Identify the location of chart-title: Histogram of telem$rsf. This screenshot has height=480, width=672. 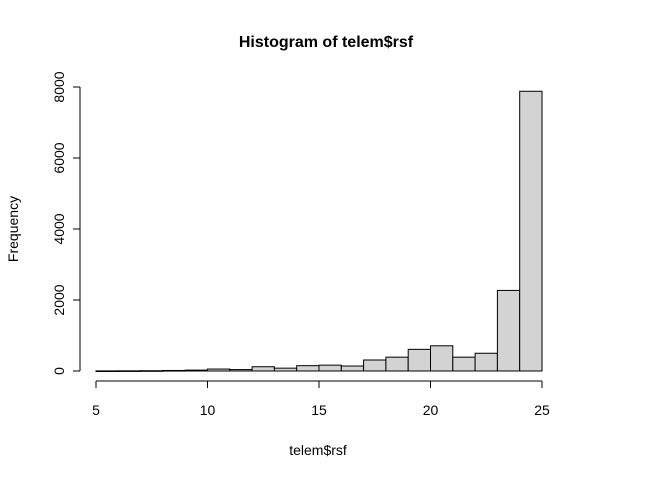
(326, 42).